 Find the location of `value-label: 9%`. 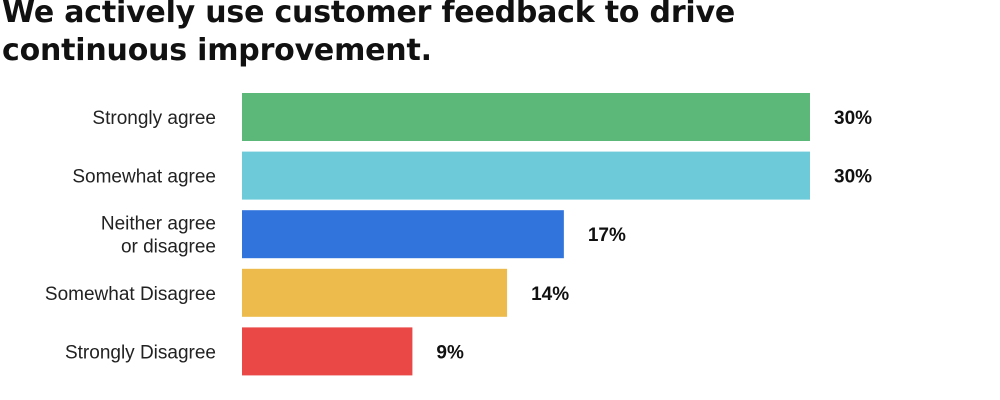

value-label: 9% is located at coordinates (450, 352).